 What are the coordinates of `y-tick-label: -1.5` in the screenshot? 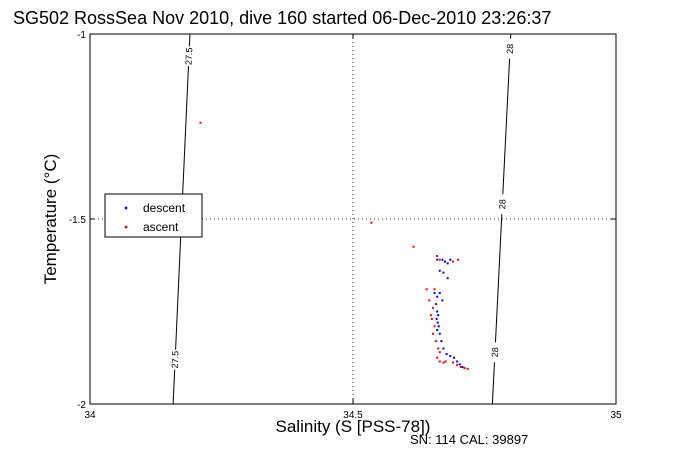 It's located at (78, 220).